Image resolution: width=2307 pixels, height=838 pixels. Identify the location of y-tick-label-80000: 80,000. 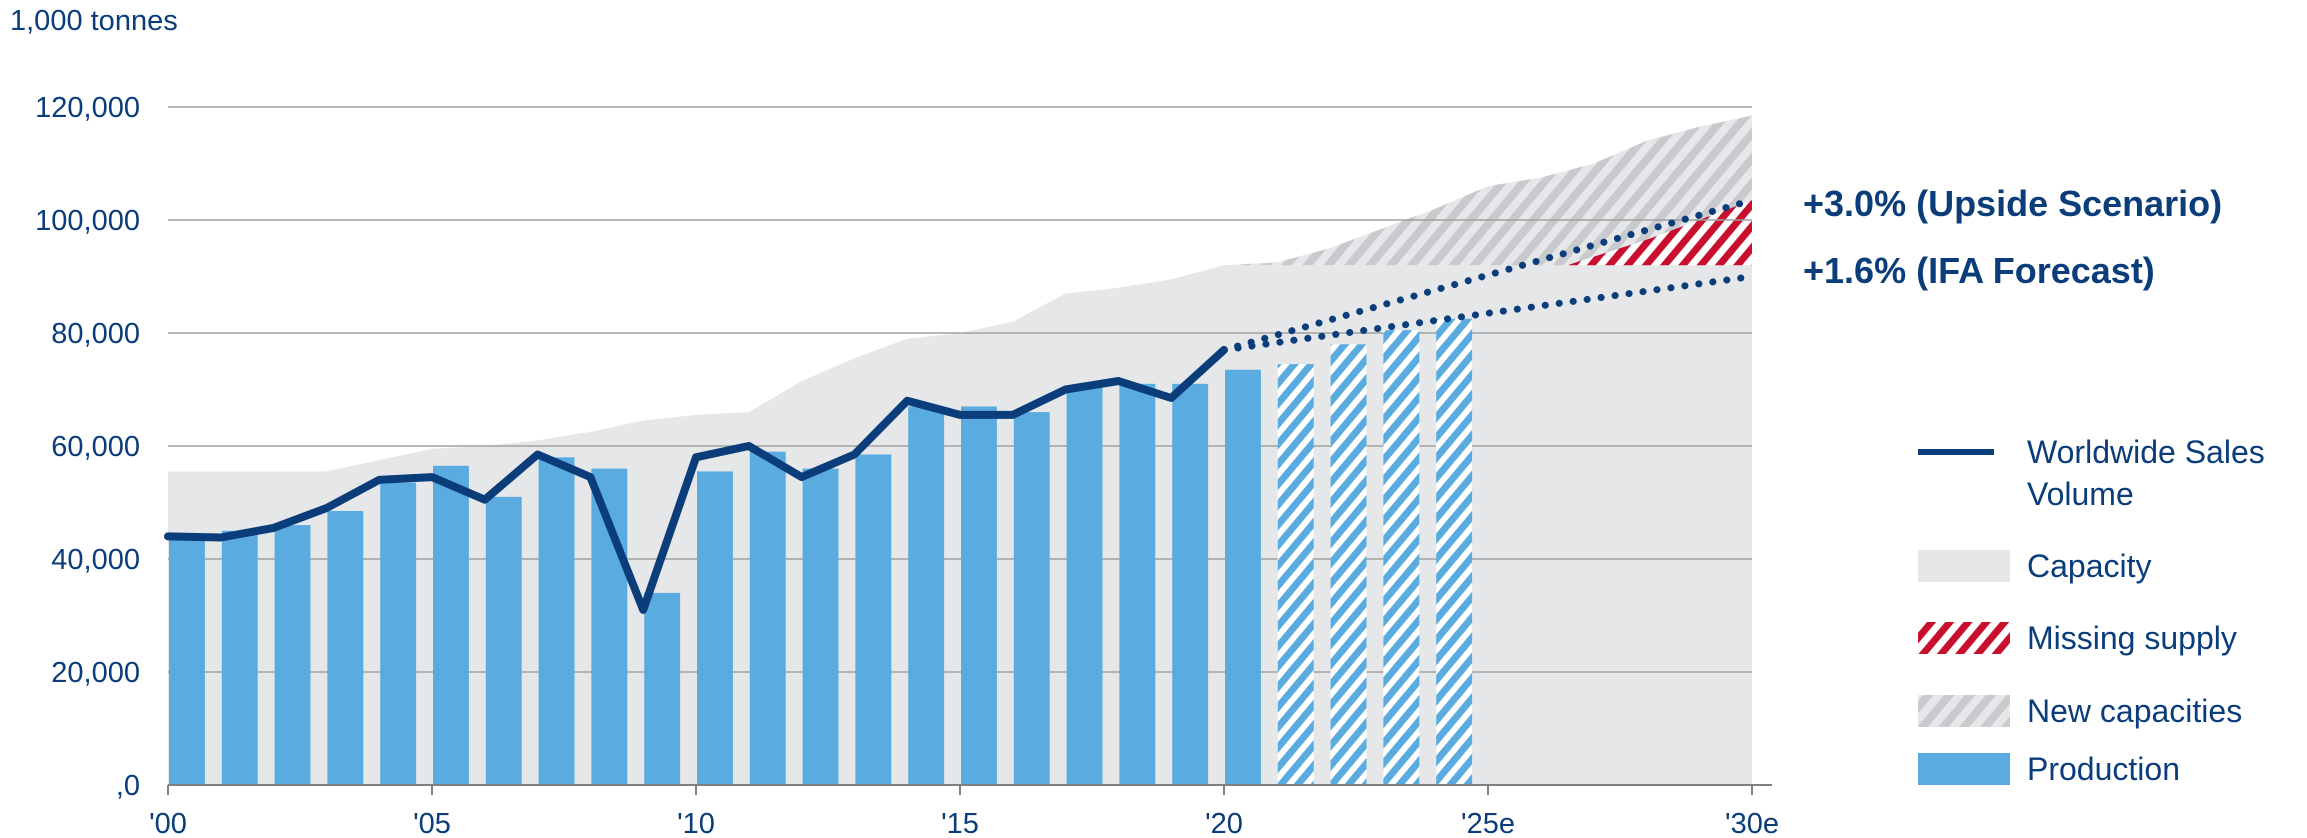
(95, 334).